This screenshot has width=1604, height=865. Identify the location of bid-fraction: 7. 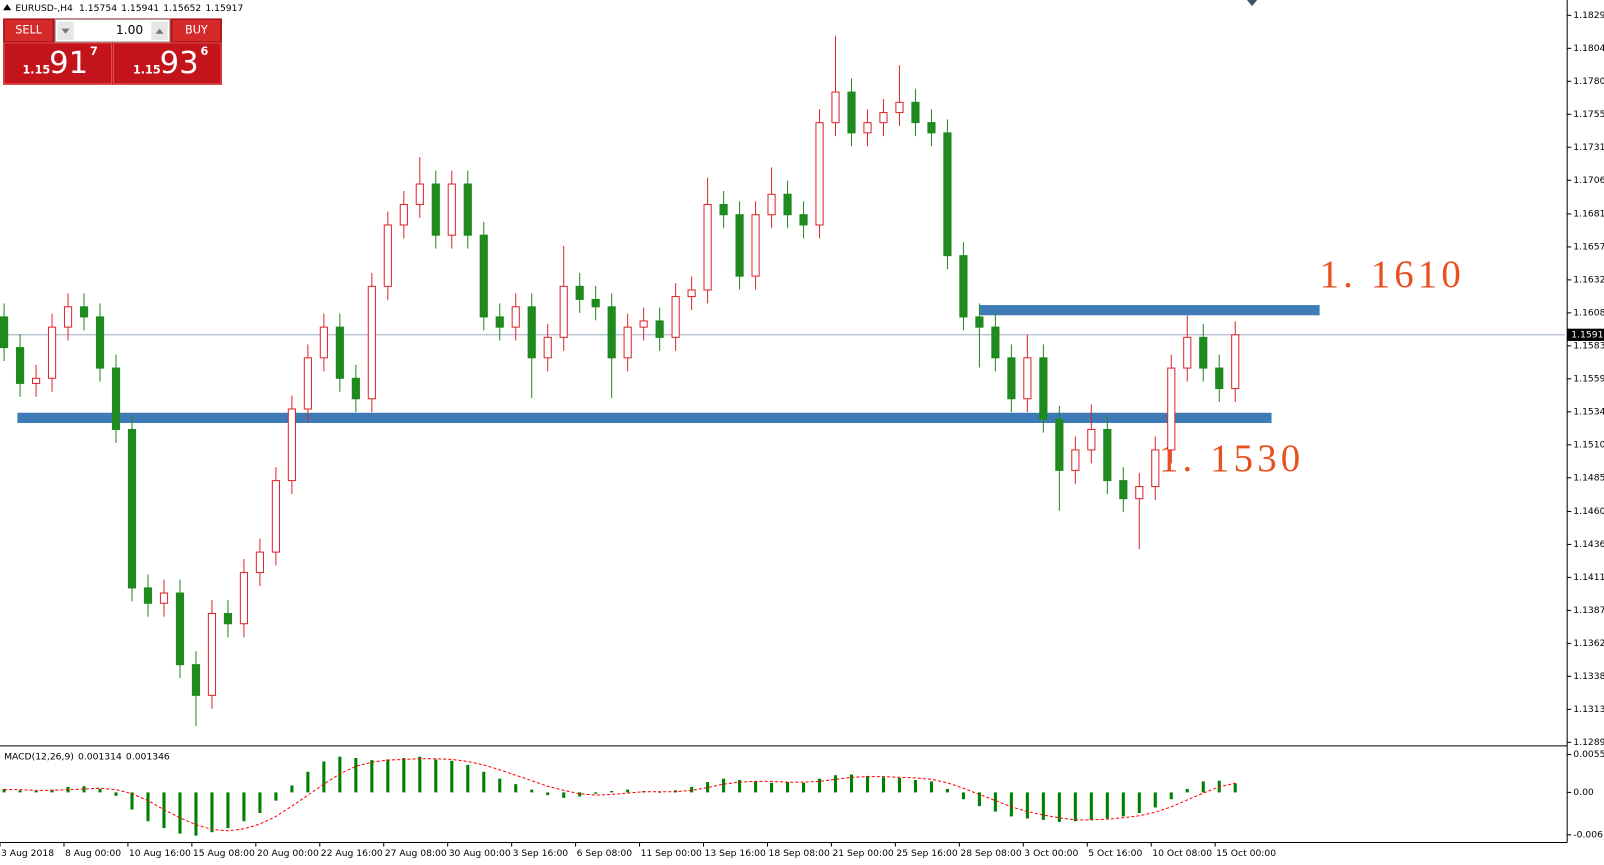
(94, 51).